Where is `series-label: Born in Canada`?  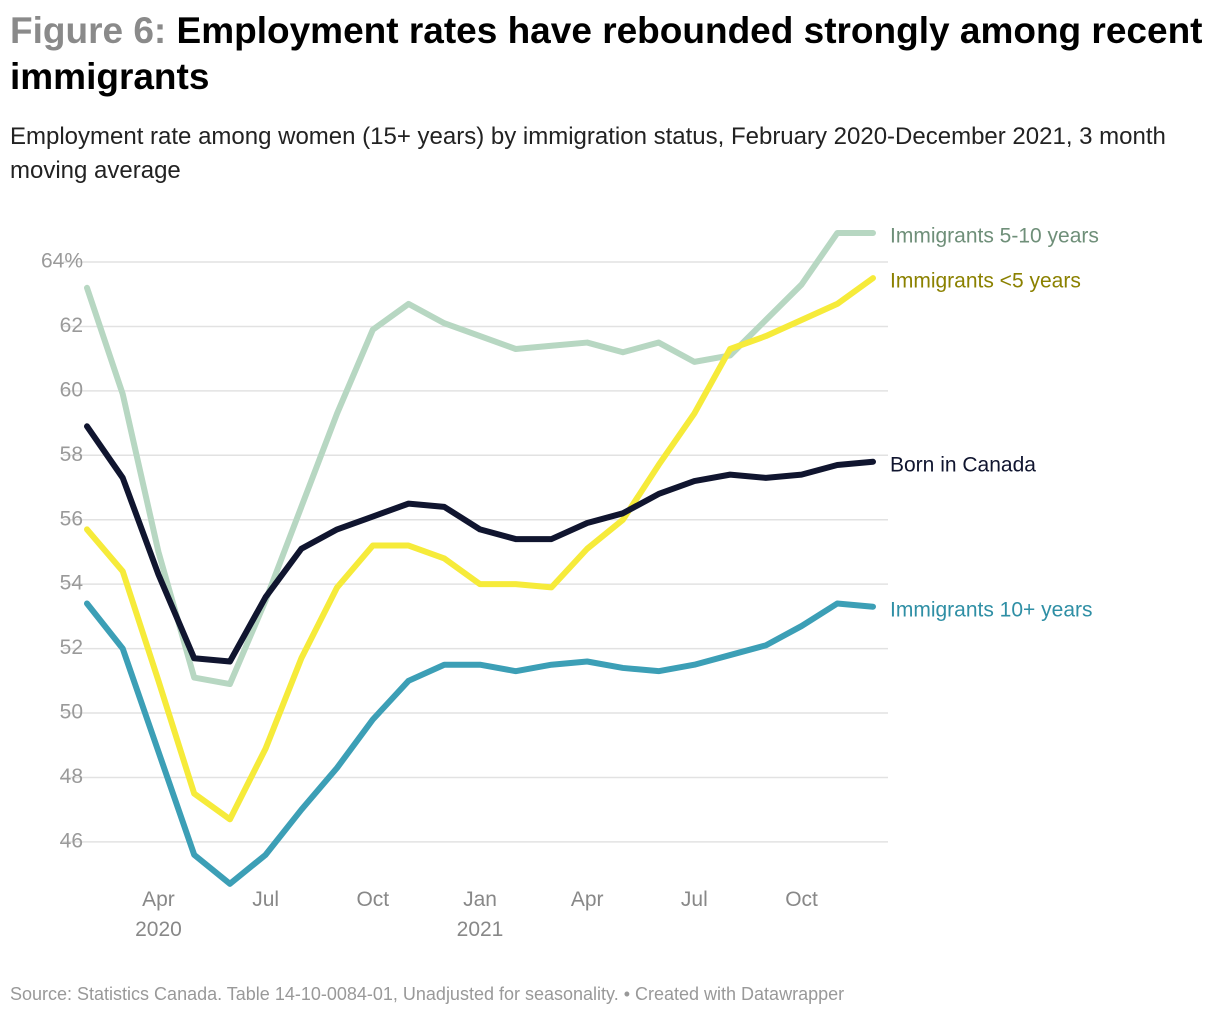 series-label: Born in Canada is located at coordinates (963, 464).